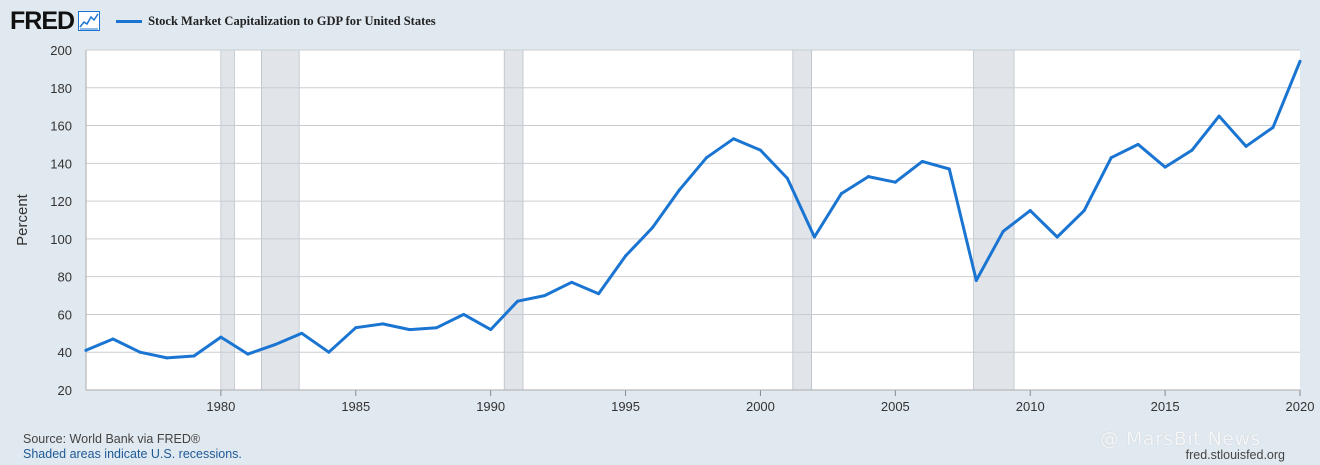 The height and width of the screenshot is (465, 1320). What do you see at coordinates (490, 406) in the screenshot?
I see `x-tick-label: 1990` at bounding box center [490, 406].